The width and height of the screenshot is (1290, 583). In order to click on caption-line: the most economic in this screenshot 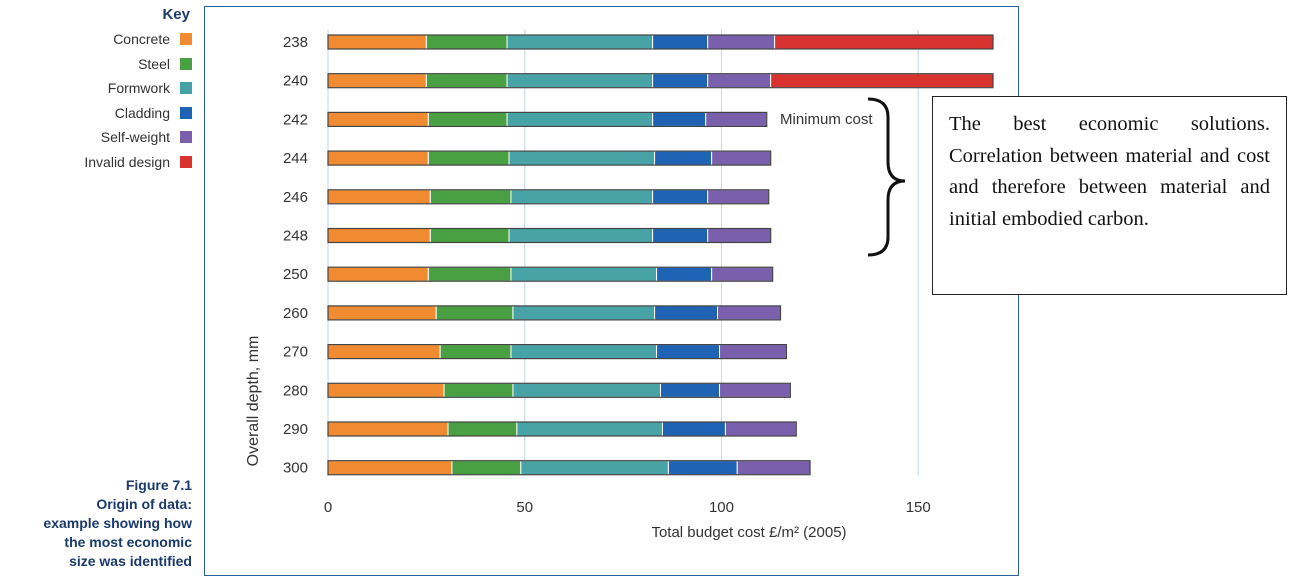, I will do `click(128, 542)`.